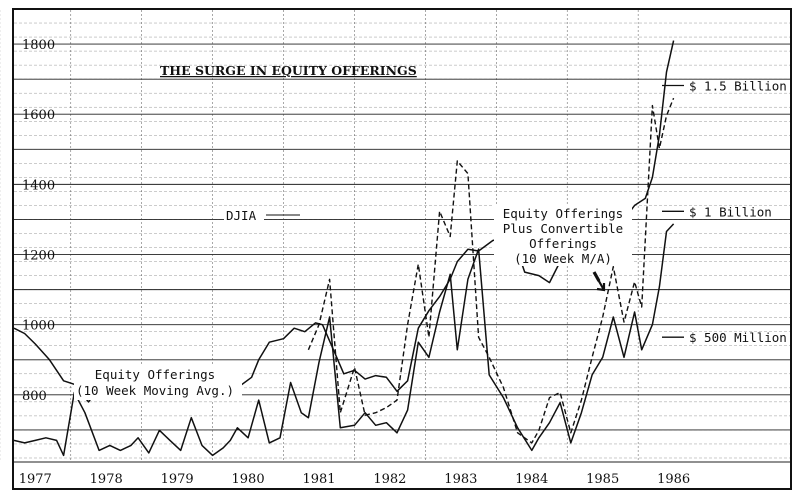  I want to click on x-tick-label: 1981, so click(318, 479).